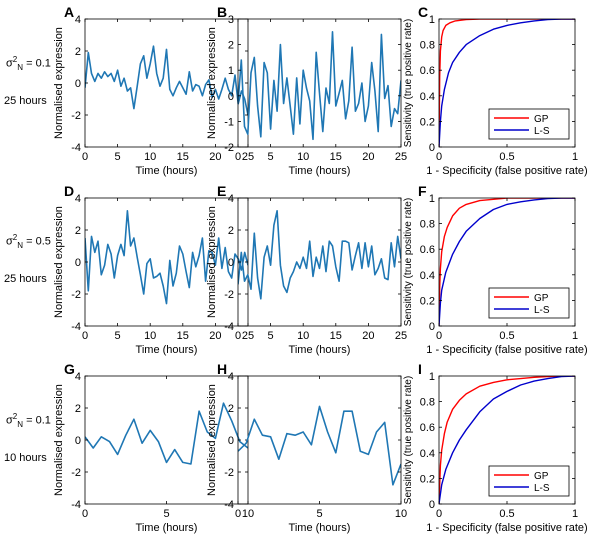 The image size is (590, 535). I want to click on panel-letter: I, so click(420, 369).